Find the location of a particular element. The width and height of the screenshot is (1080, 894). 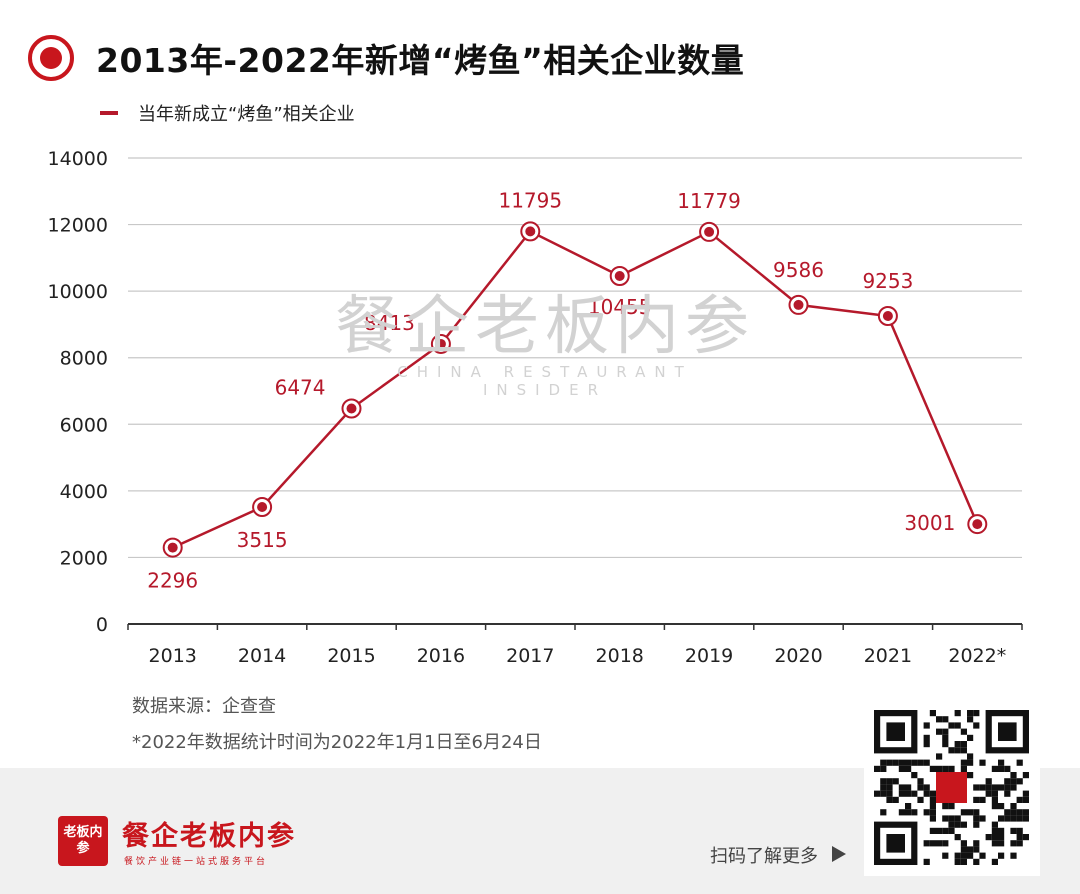

brand-name: 餐企老板内参 is located at coordinates (209, 836).